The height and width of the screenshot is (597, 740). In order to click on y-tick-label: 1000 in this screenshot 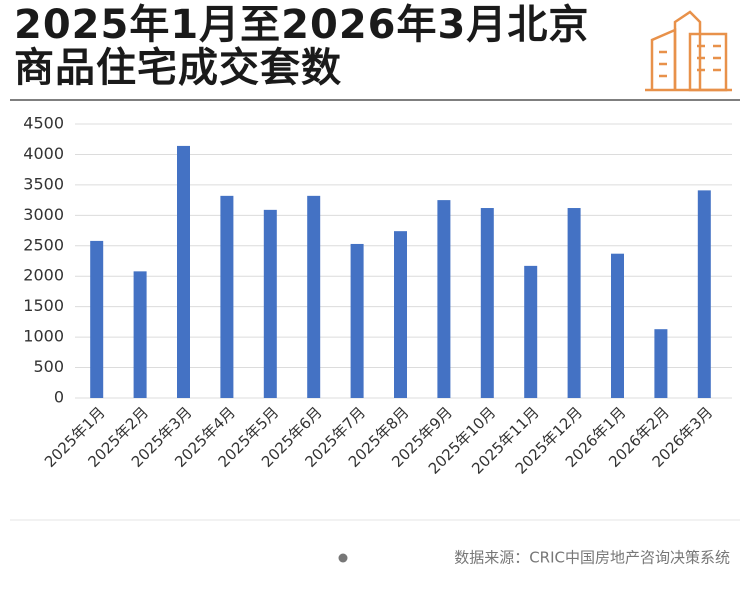, I will do `click(43, 336)`.